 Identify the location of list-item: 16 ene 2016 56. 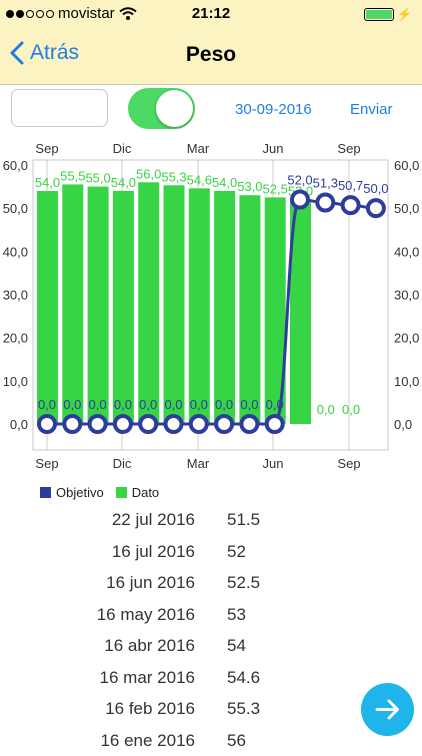
(211, 741).